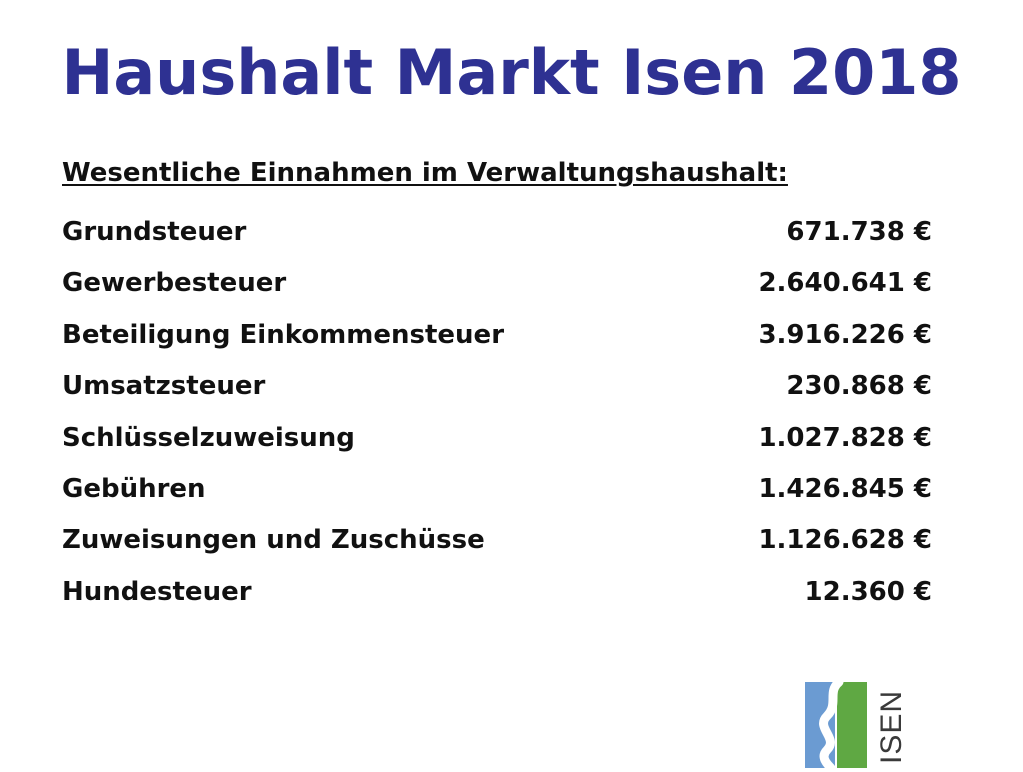  What do you see at coordinates (154, 232) in the screenshot?
I see `row-label: Grundsteuer` at bounding box center [154, 232].